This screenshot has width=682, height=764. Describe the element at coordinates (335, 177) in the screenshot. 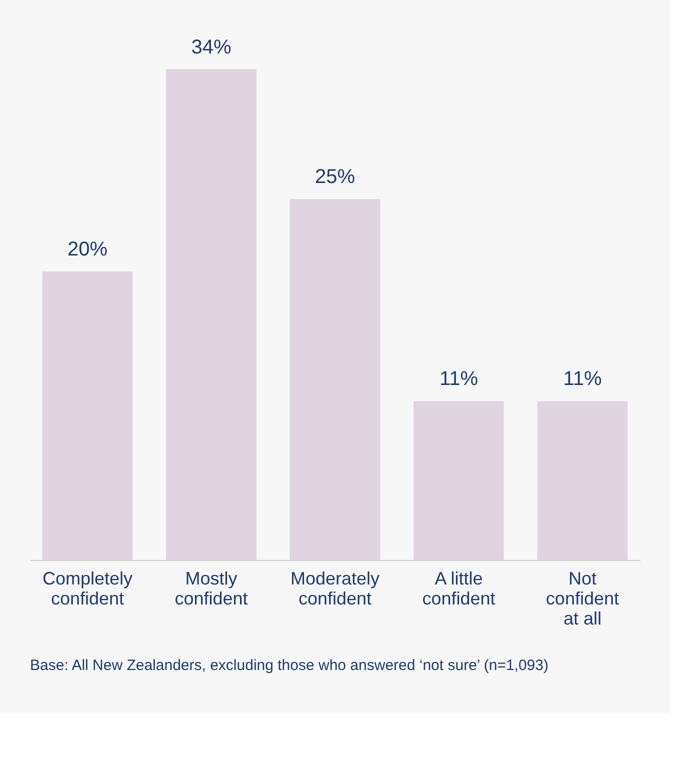

I see `data-label: 25%` at that location.